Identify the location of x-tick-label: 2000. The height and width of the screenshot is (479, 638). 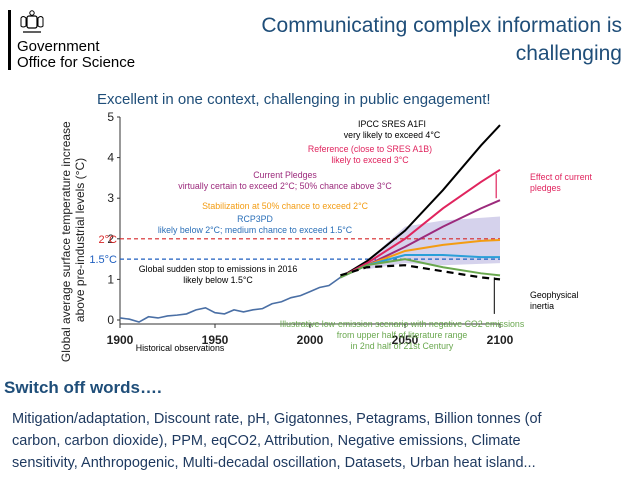
(310, 340).